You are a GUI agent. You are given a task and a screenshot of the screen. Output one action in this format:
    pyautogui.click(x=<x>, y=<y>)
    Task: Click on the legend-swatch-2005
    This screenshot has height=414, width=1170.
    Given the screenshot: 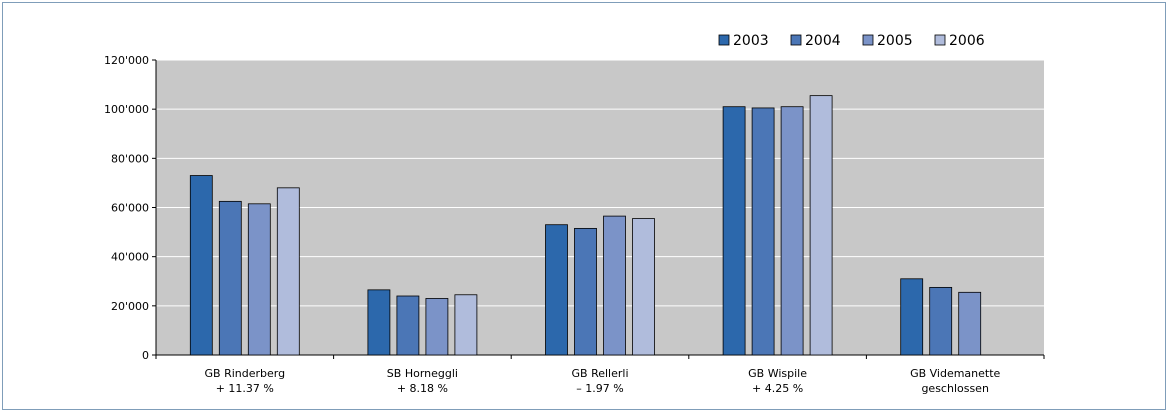 What is the action you would take?
    pyautogui.click(x=868, y=40)
    